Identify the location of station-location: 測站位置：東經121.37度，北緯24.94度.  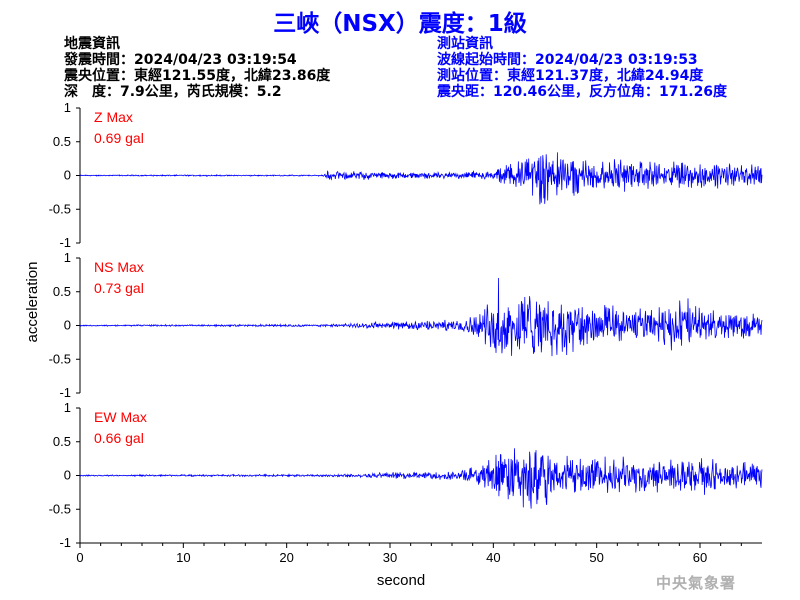
(570, 76).